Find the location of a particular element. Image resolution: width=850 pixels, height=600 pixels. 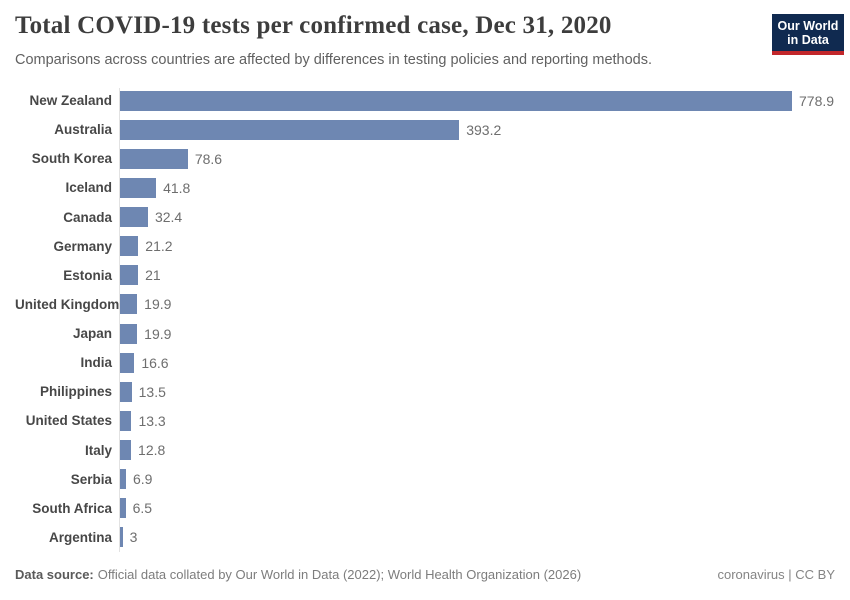

owid-logo: Our World in Data is located at coordinates (808, 34).